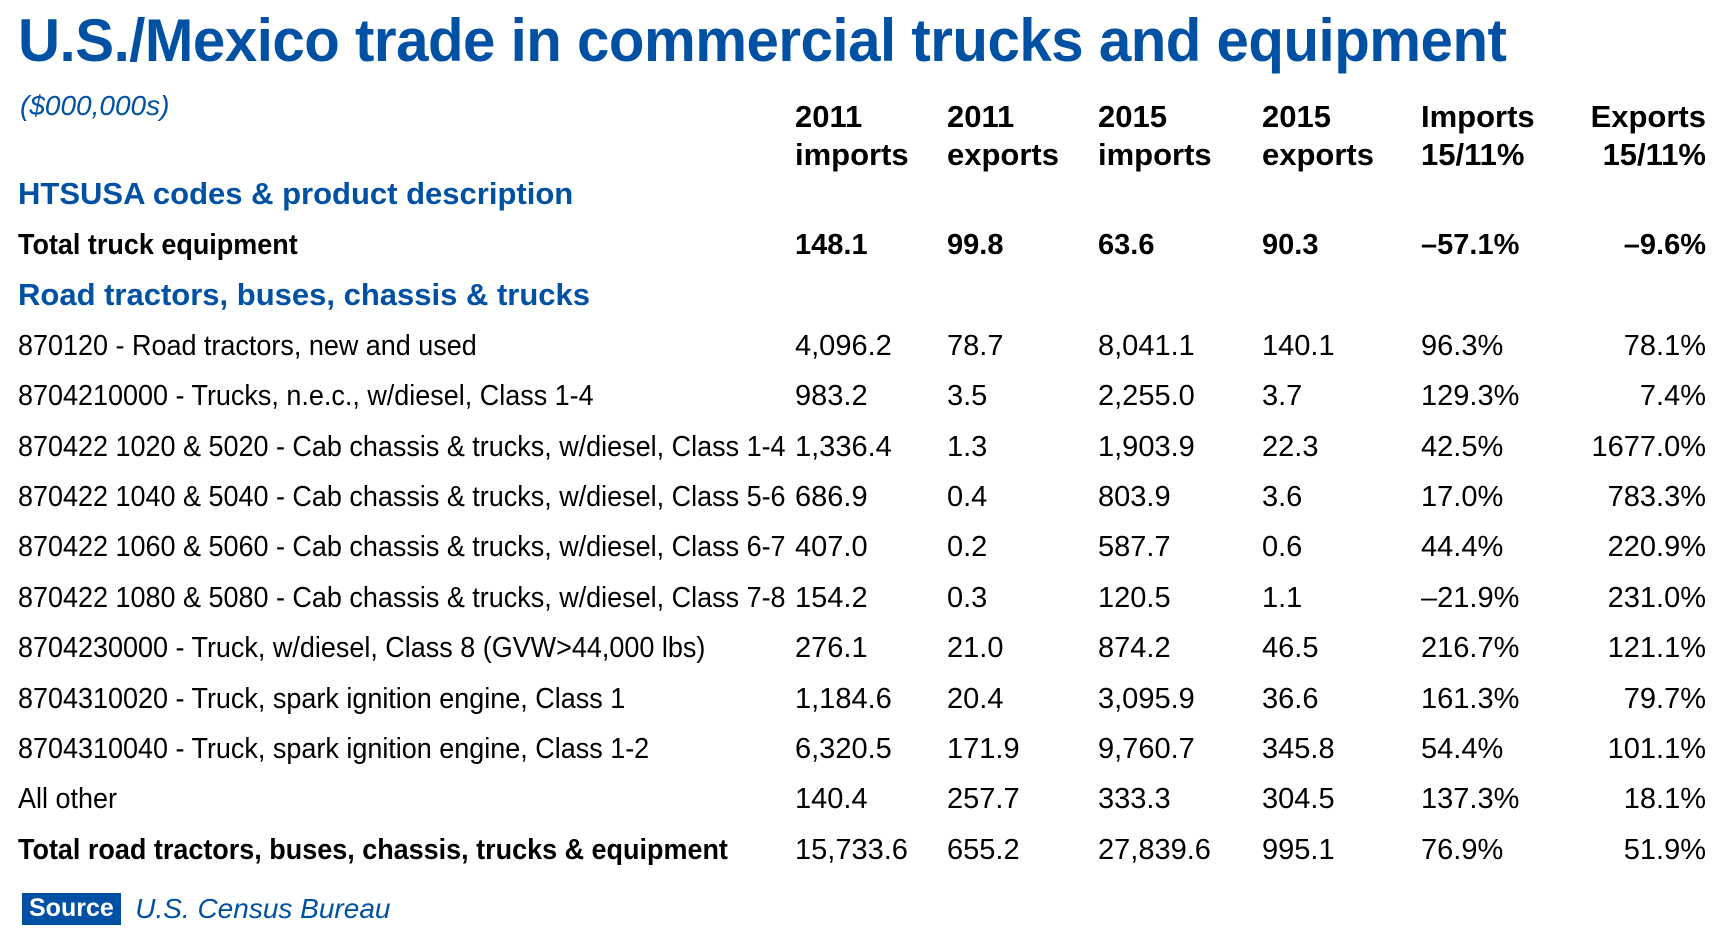 The height and width of the screenshot is (944, 1724). I want to click on cell-2011-exports: 0.2, so click(967, 547).